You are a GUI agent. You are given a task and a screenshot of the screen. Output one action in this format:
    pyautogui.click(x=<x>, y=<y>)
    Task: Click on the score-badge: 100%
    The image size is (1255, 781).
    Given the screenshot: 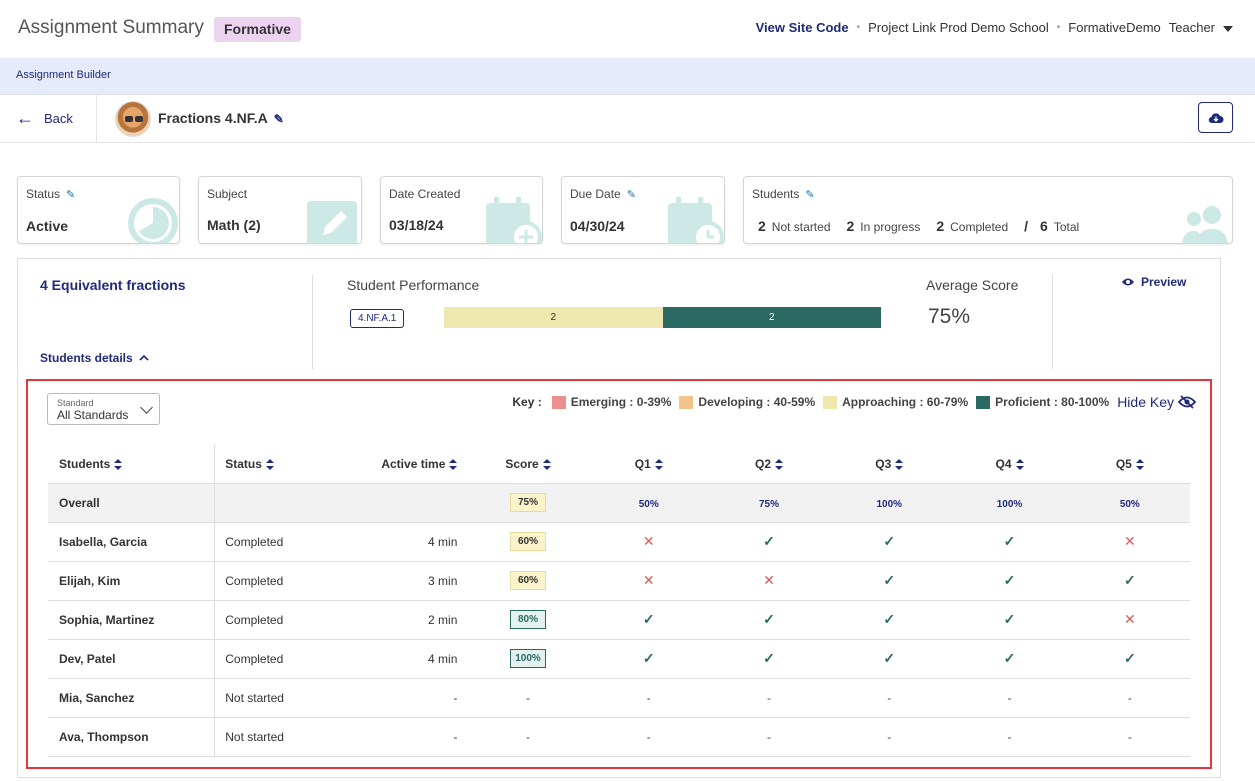 What is the action you would take?
    pyautogui.click(x=528, y=658)
    